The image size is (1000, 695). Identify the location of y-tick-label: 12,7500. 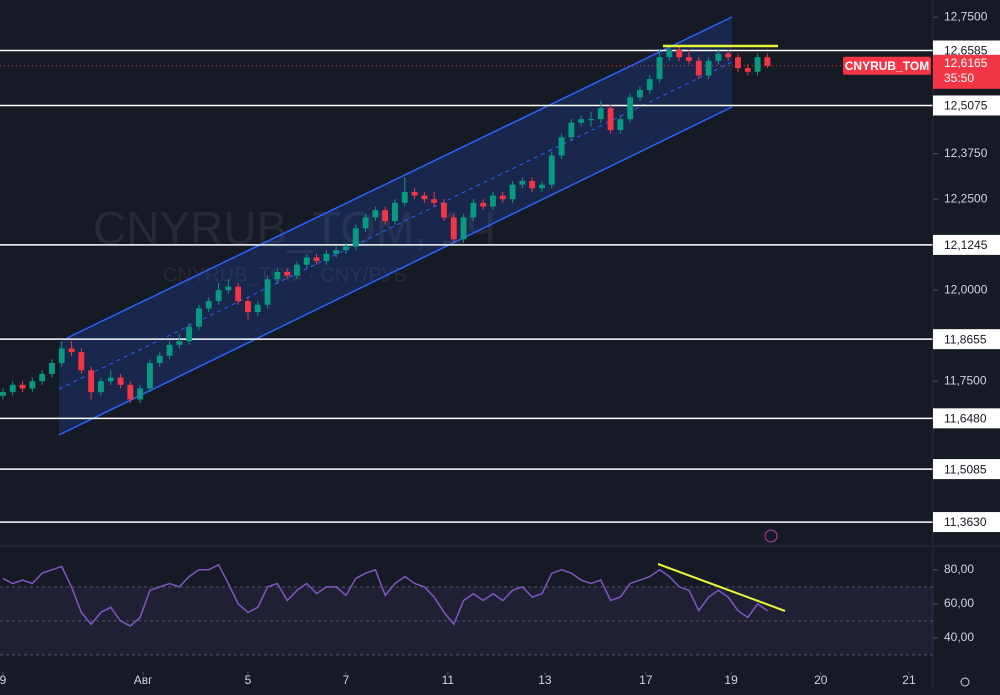
(966, 16).